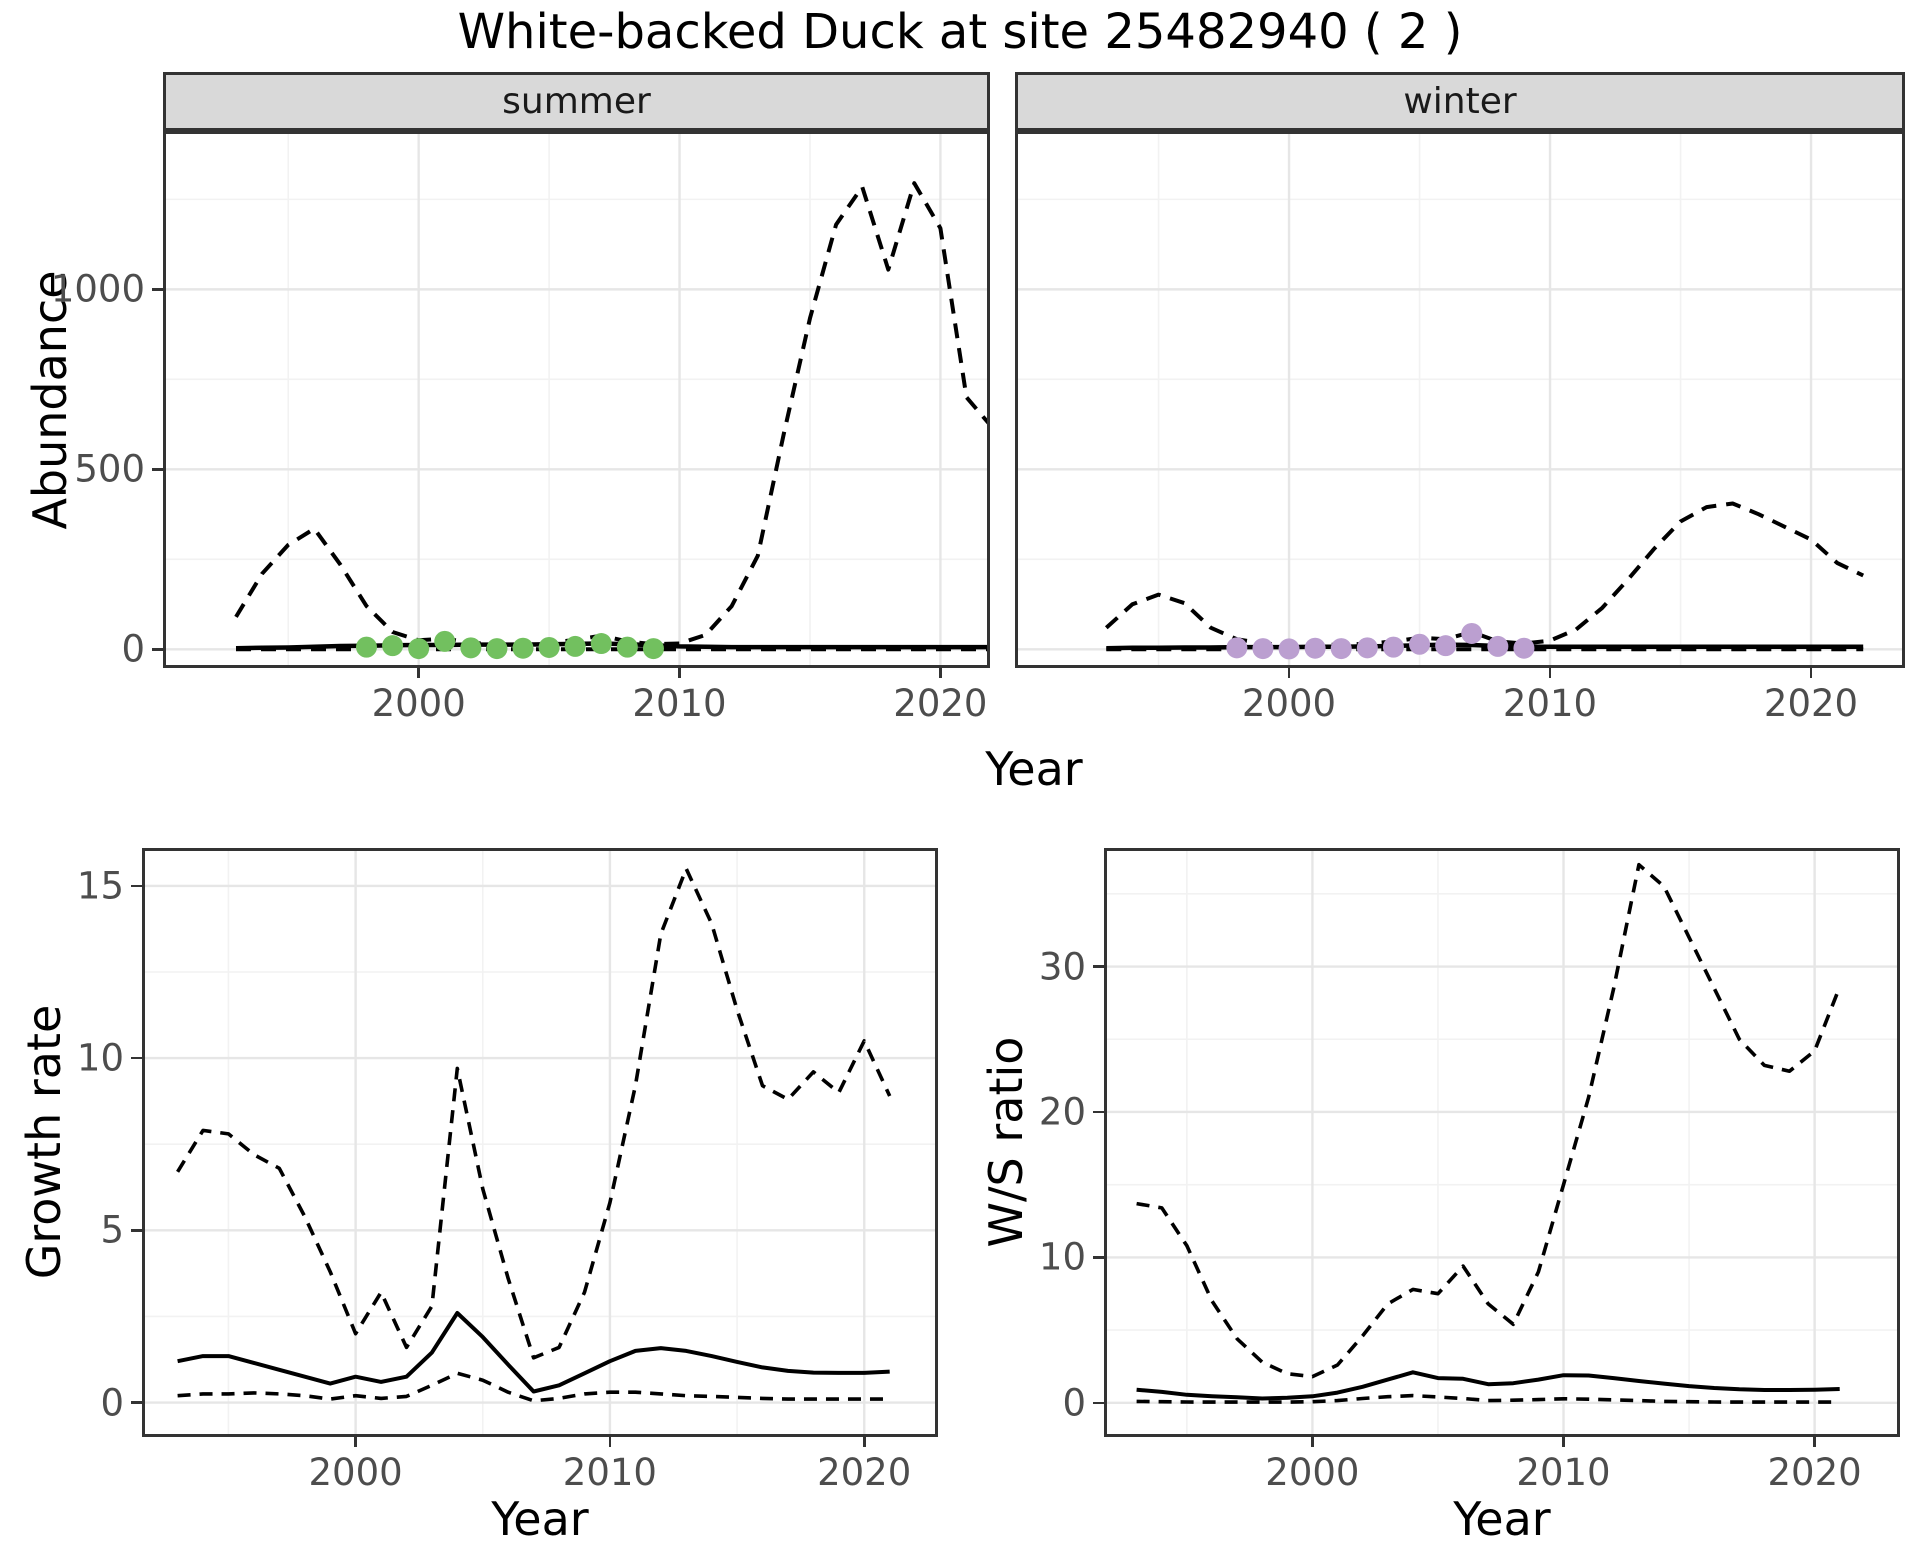  Describe the element at coordinates (1488, 1385) in the screenshot. I see `series-ws_ratio-mean` at that location.